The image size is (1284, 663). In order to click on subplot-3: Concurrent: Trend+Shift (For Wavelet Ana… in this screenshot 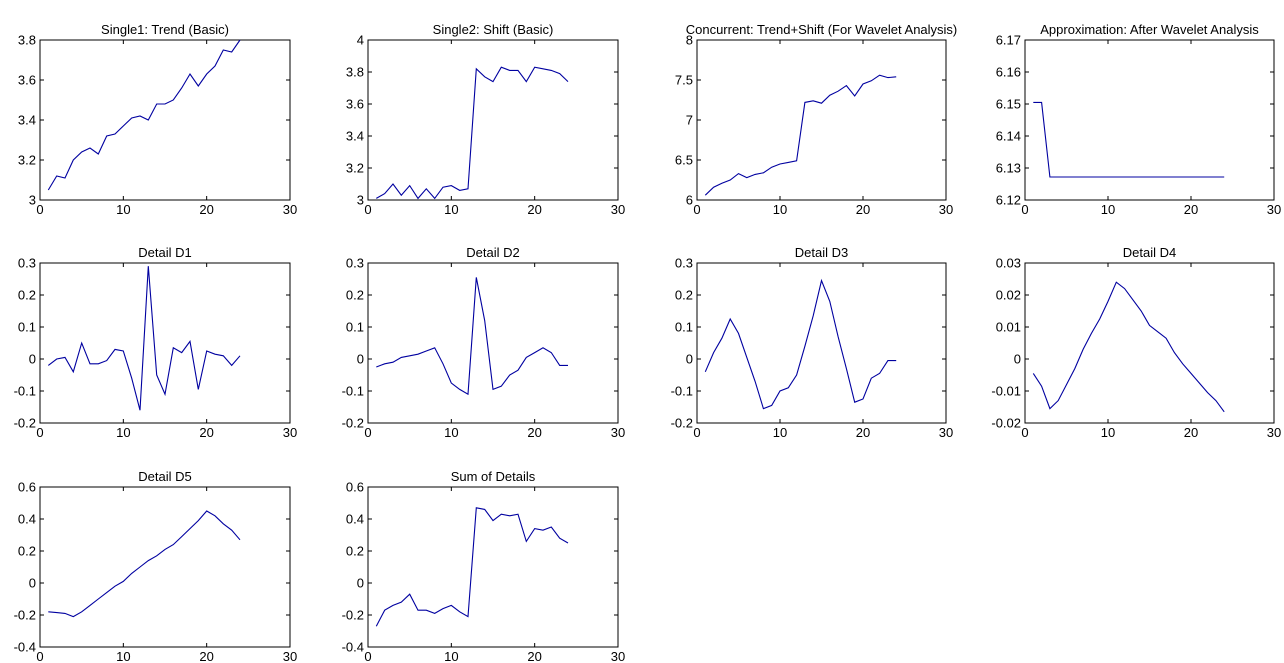, I will do `click(816, 119)`.